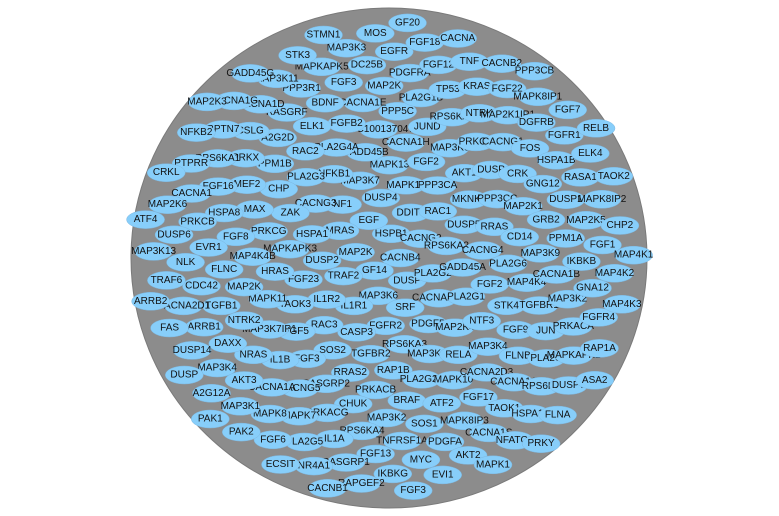 The height and width of the screenshot is (516, 779). Describe the element at coordinates (517, 173) in the screenshot. I see `node-label: CRK` at that location.